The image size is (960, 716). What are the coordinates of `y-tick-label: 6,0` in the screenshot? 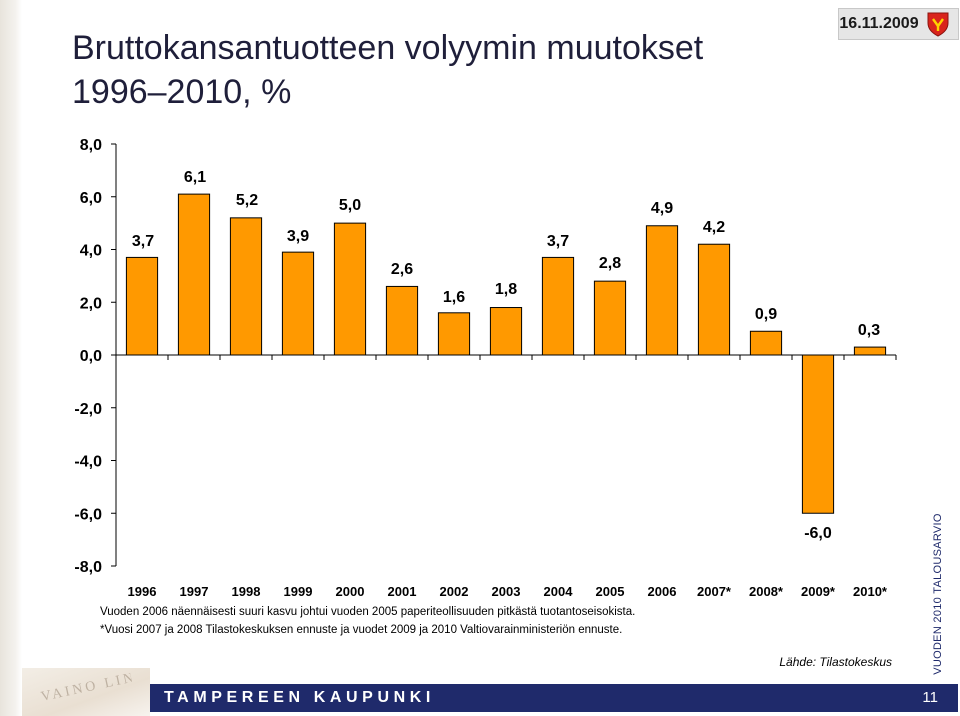 It's located at (91, 198).